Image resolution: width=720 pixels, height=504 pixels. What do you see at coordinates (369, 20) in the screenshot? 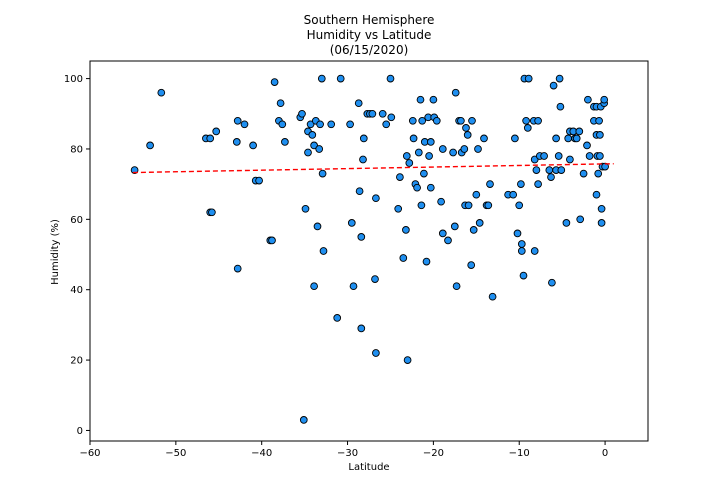
I see `chart-title-line-1: Southern Hemisphere` at bounding box center [369, 20].